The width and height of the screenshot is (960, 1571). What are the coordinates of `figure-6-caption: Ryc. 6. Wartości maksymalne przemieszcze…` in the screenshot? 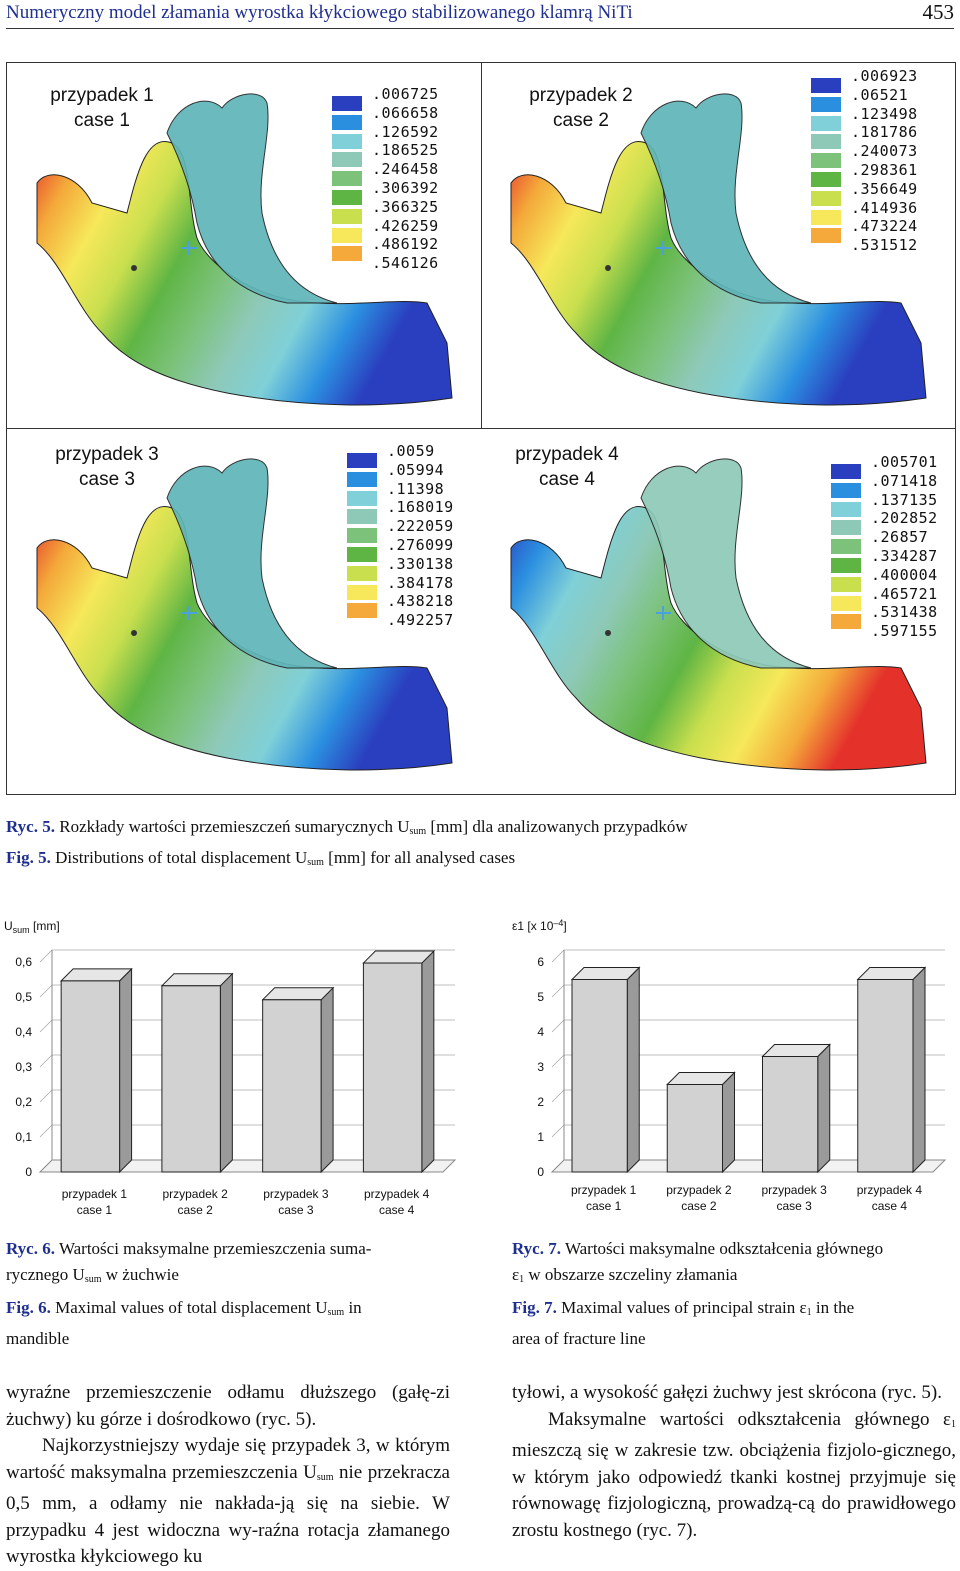 It's located at (241, 1294).